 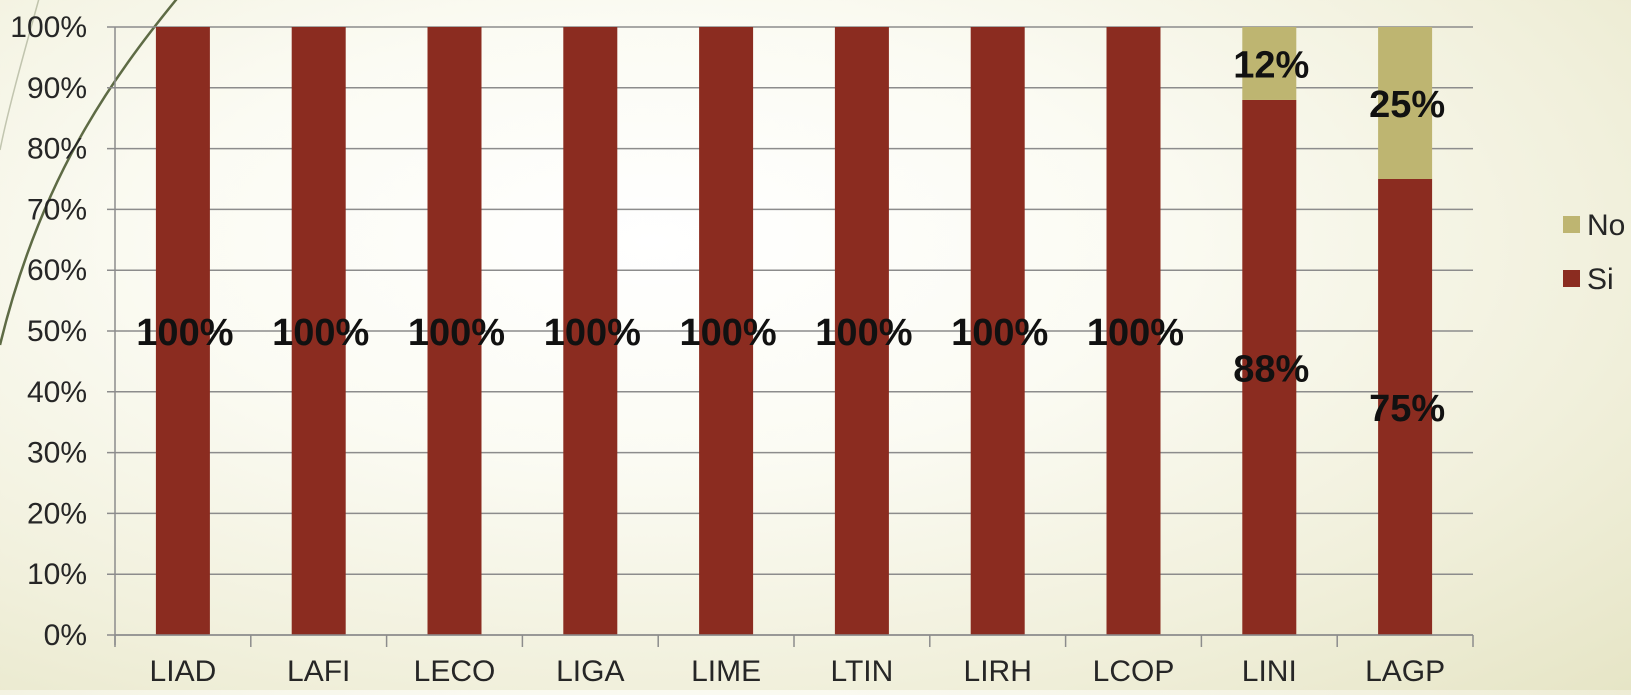 I want to click on legend-swatch-no, so click(x=1571, y=224).